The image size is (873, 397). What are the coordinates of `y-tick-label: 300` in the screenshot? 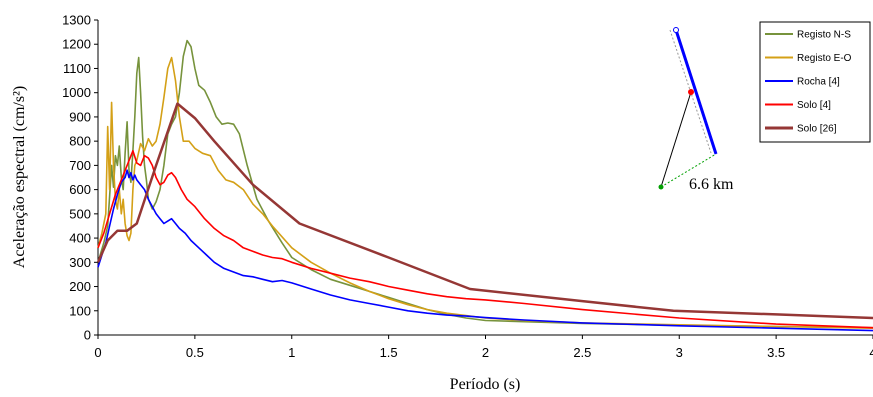 It's located at (80, 262).